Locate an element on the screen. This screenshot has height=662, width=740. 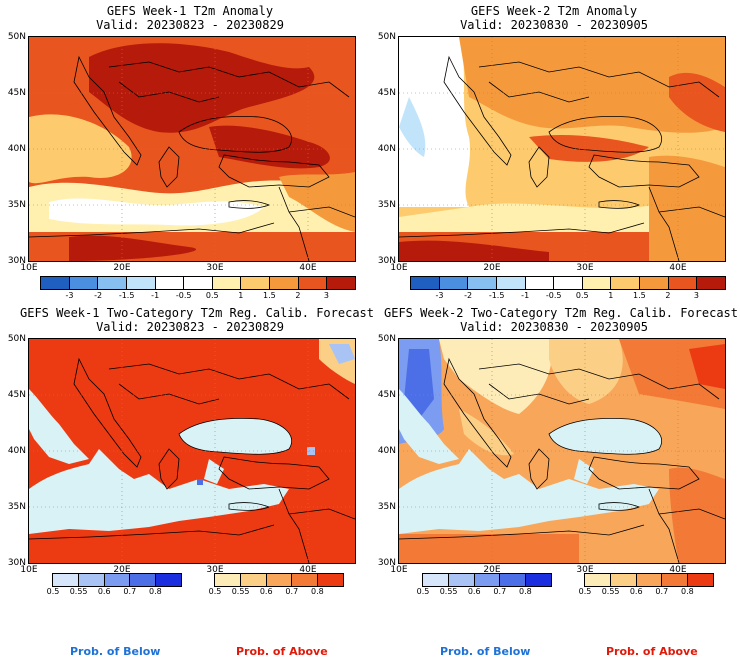
panel2-anomaly-field is located at coordinates (562, 149).